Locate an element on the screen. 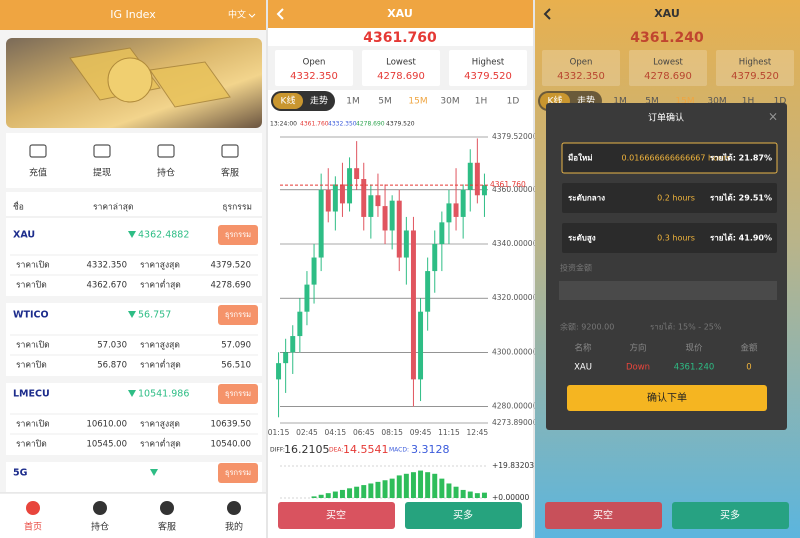  stat-label: Highest is located at coordinates (488, 63).